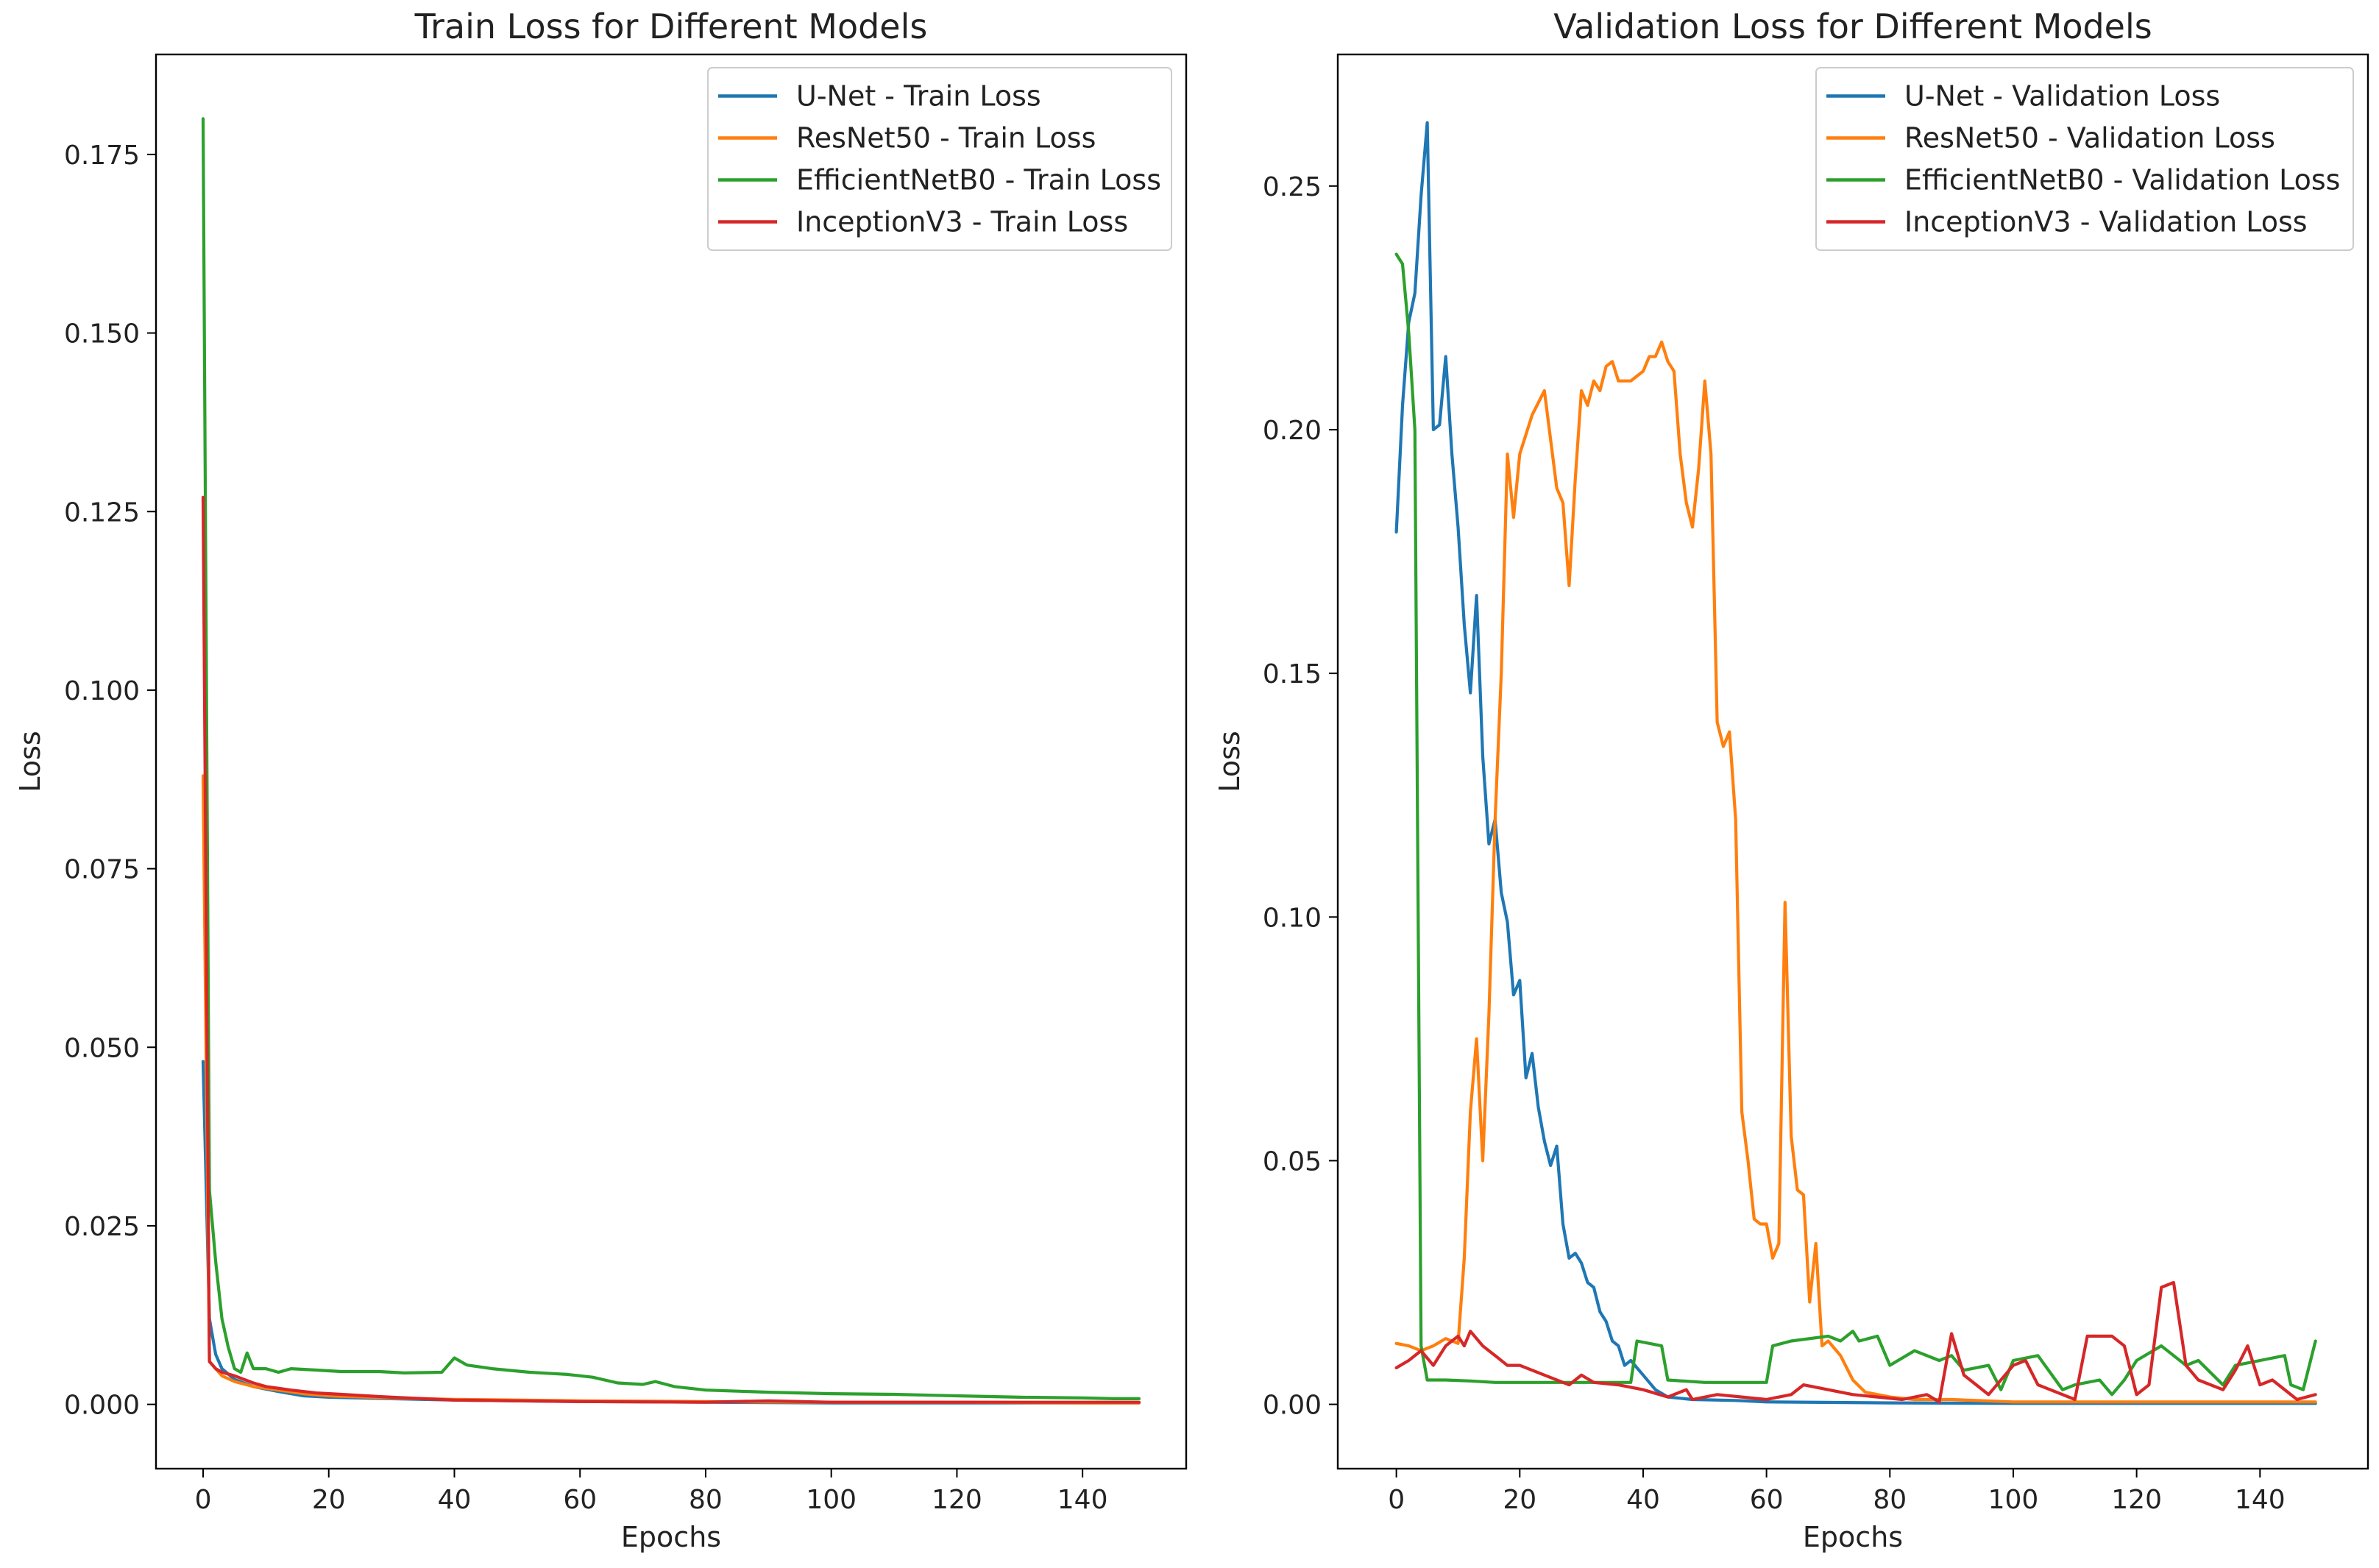  I want to click on legend-label-3: EfficientNetB0 - Validation Loss, so click(2122, 180).